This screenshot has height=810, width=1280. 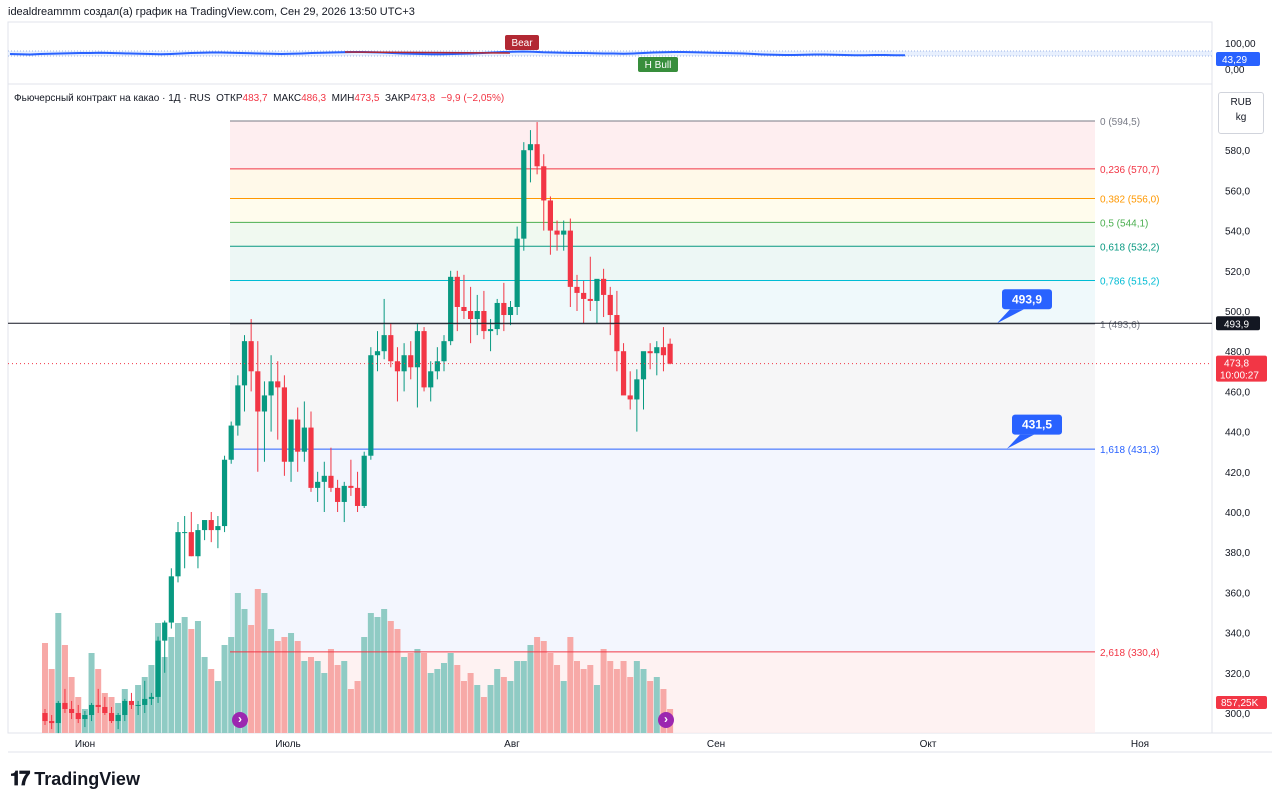 I want to click on countdown-label: 10:00:27, so click(x=1239, y=376).